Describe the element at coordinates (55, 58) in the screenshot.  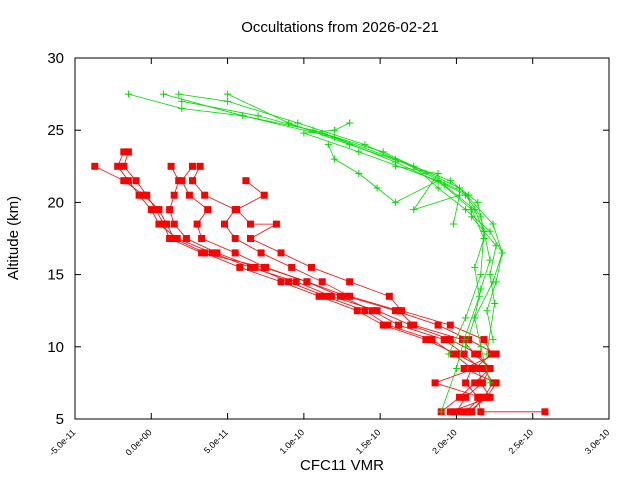
I see `y-tick-label: 30` at that location.